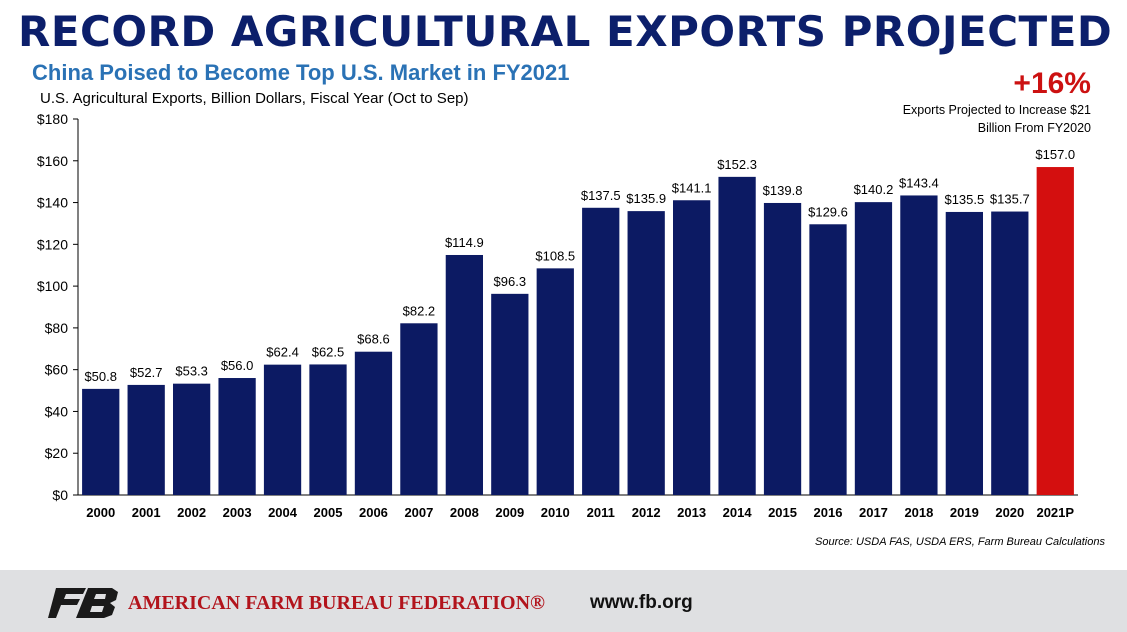  Describe the element at coordinates (373, 512) in the screenshot. I see `x-tick-label: 2006` at that location.